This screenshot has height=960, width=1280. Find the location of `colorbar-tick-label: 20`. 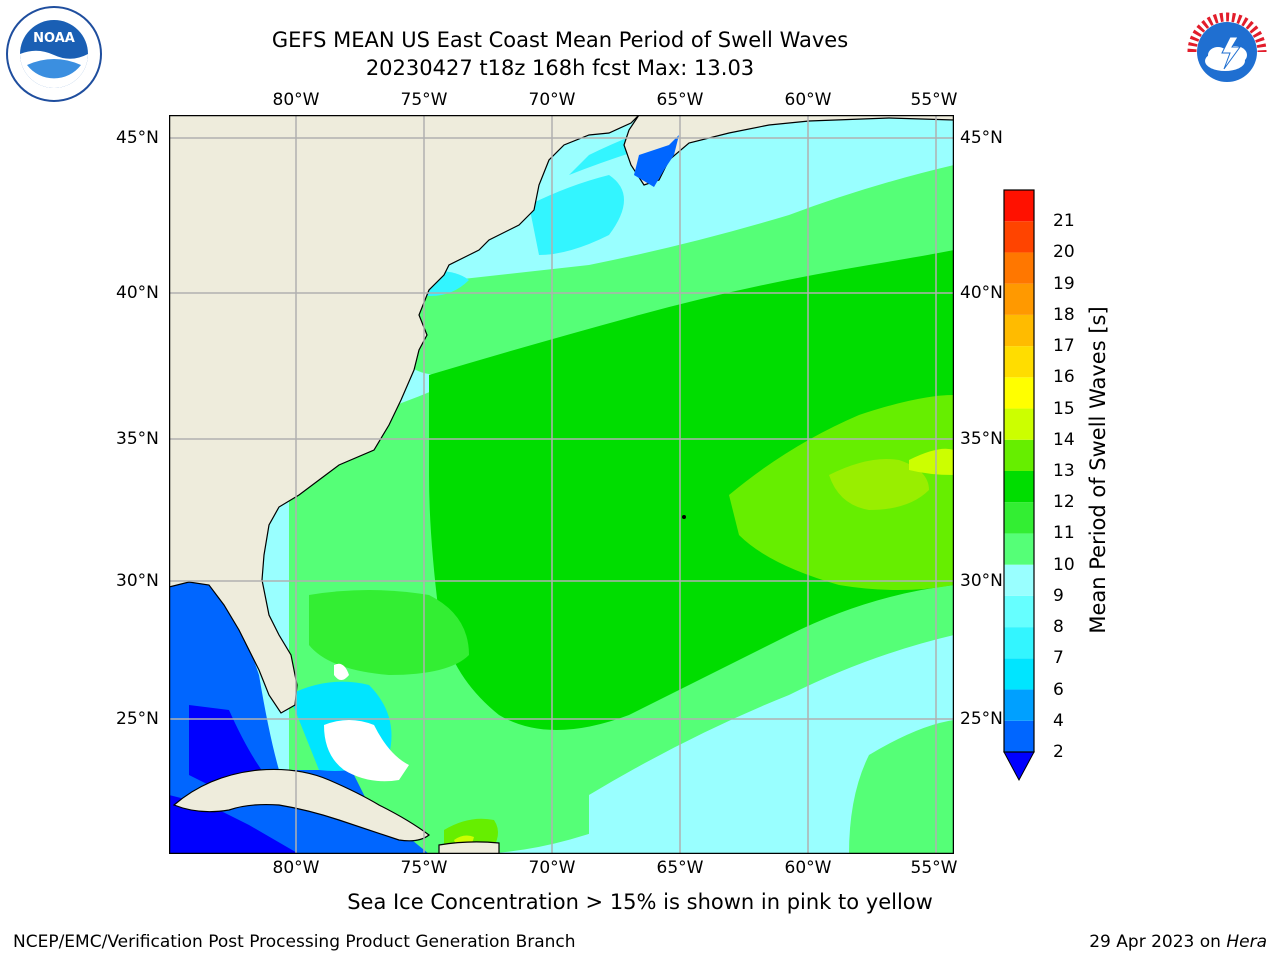

colorbar-tick-label: 20 is located at coordinates (1064, 252).